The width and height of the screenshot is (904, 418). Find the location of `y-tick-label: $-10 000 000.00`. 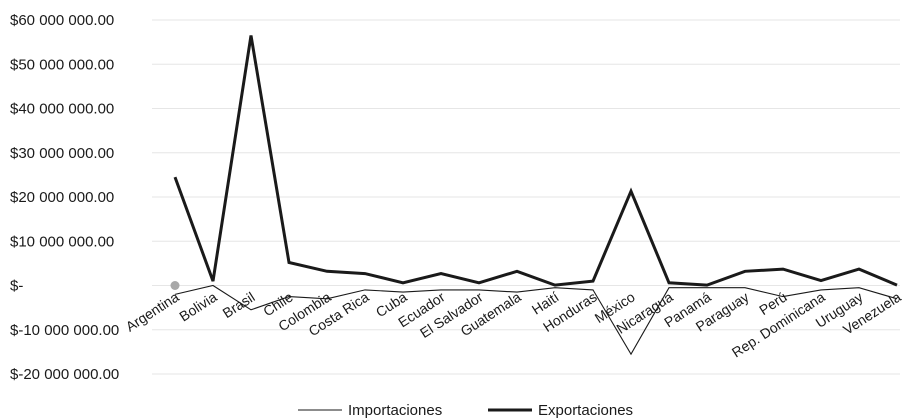

y-tick-label: $-10 000 000.00 is located at coordinates (64, 330).